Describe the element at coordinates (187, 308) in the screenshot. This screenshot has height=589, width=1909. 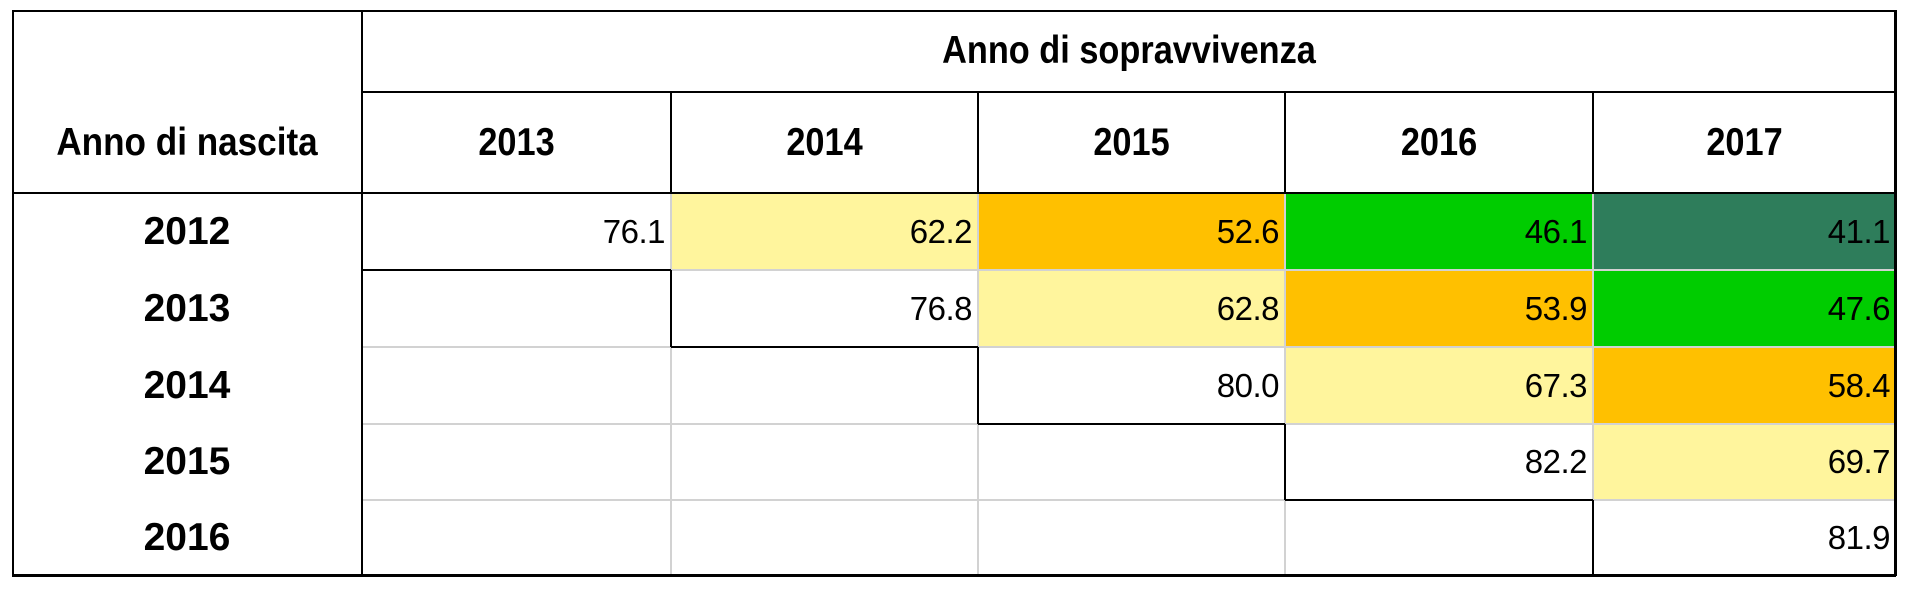
I see `row-label: 2013` at that location.